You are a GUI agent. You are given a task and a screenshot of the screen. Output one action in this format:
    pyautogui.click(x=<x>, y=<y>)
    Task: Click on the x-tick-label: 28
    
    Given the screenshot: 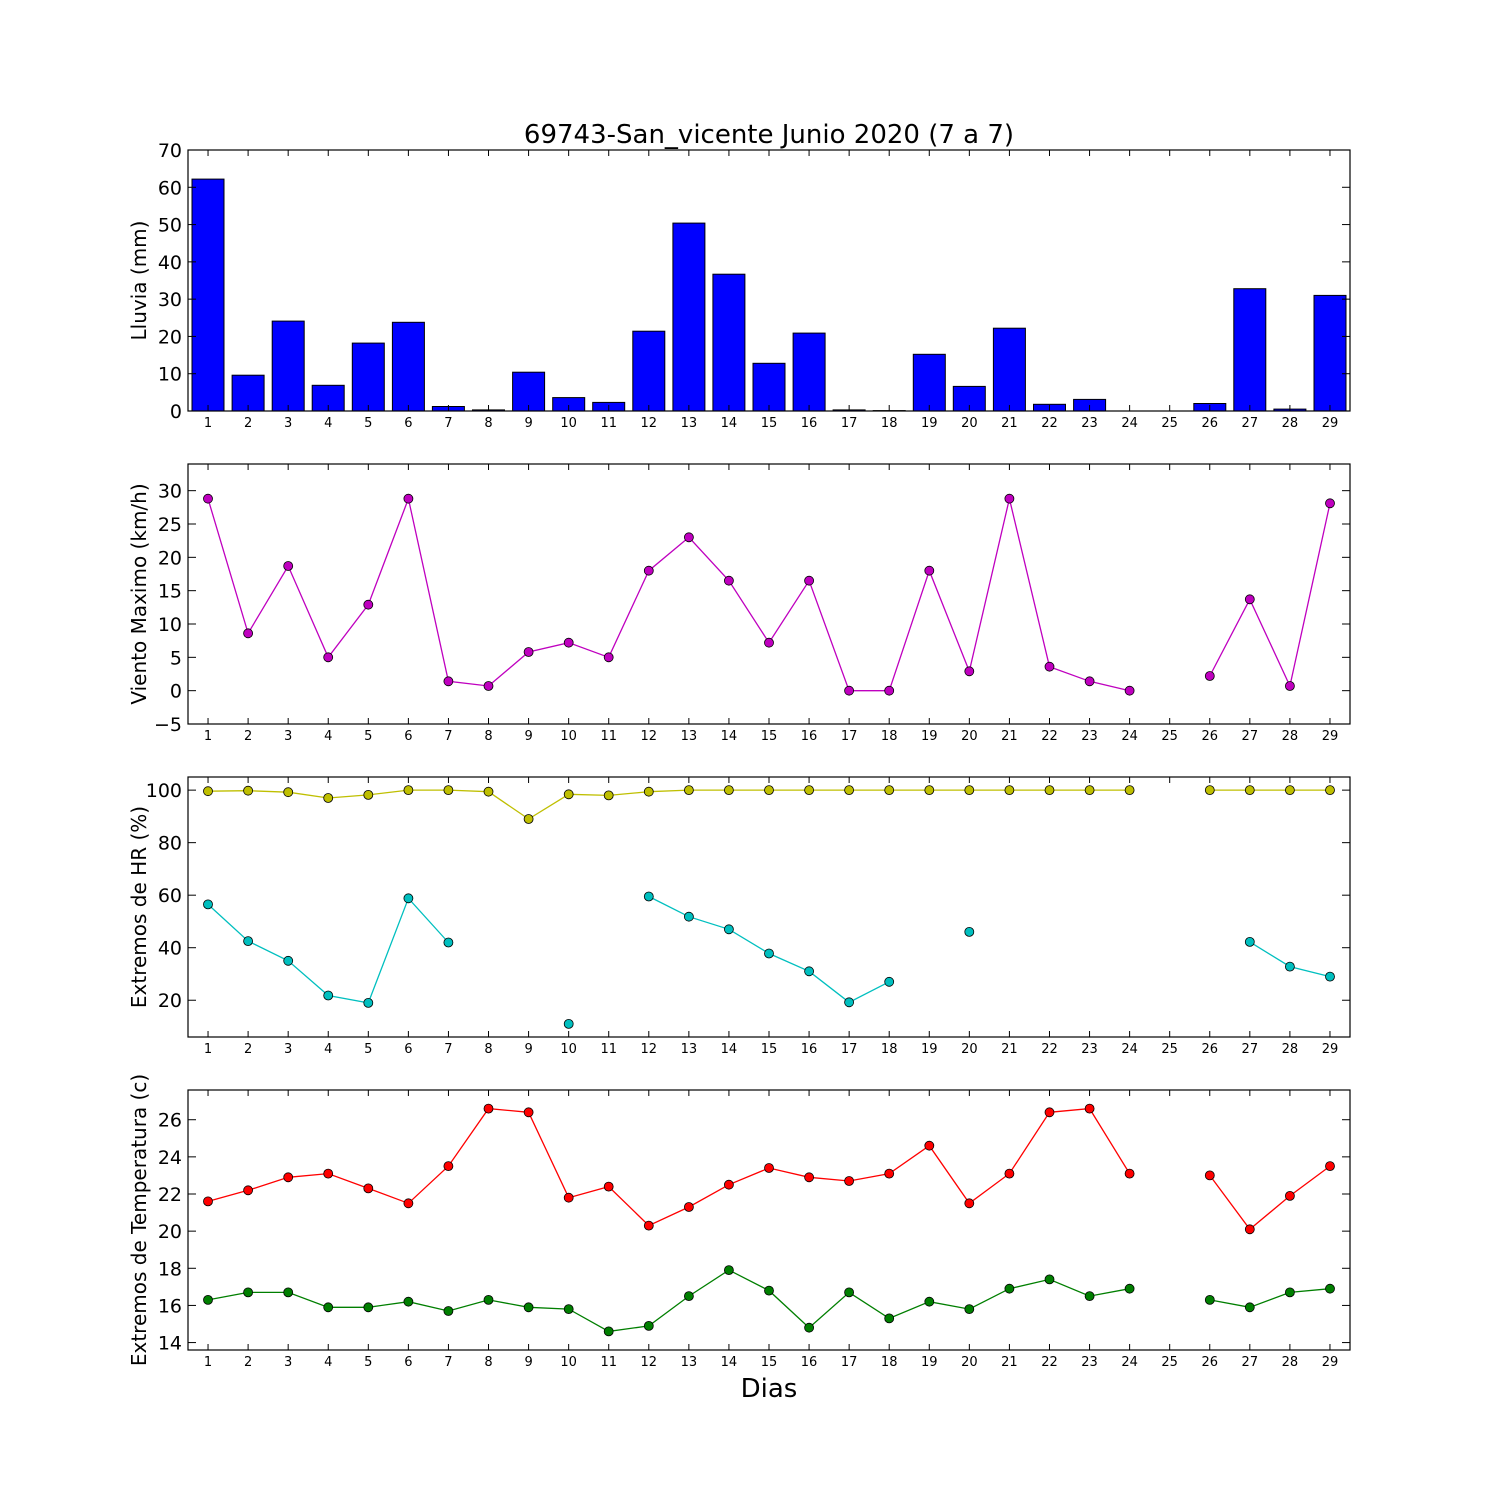 What is the action you would take?
    pyautogui.click(x=1290, y=736)
    